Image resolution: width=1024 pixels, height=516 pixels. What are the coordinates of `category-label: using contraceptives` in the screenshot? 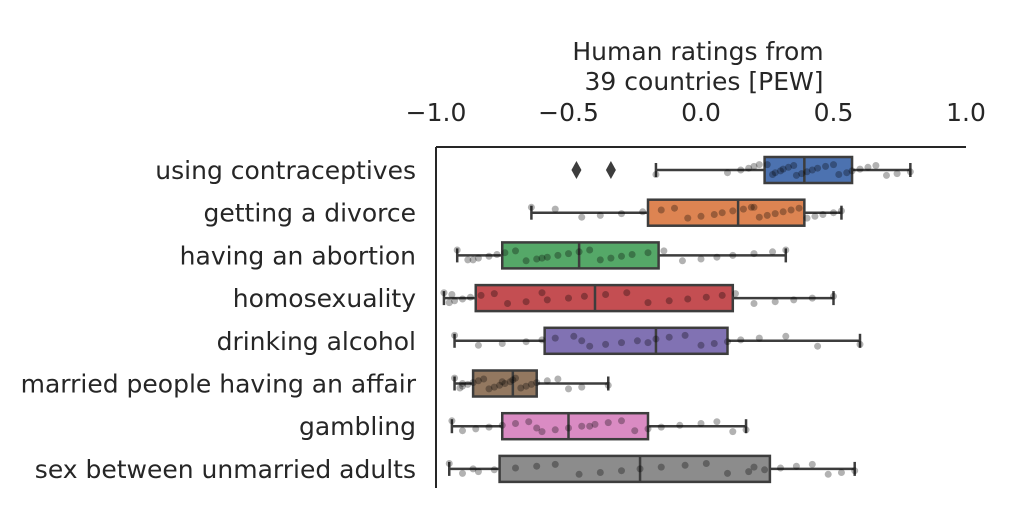 It's located at (285, 170).